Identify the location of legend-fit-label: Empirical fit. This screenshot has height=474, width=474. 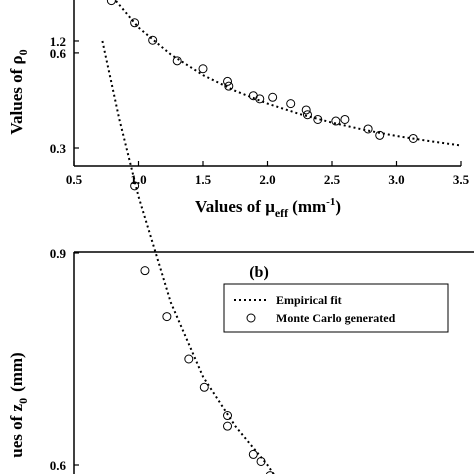
(309, 300).